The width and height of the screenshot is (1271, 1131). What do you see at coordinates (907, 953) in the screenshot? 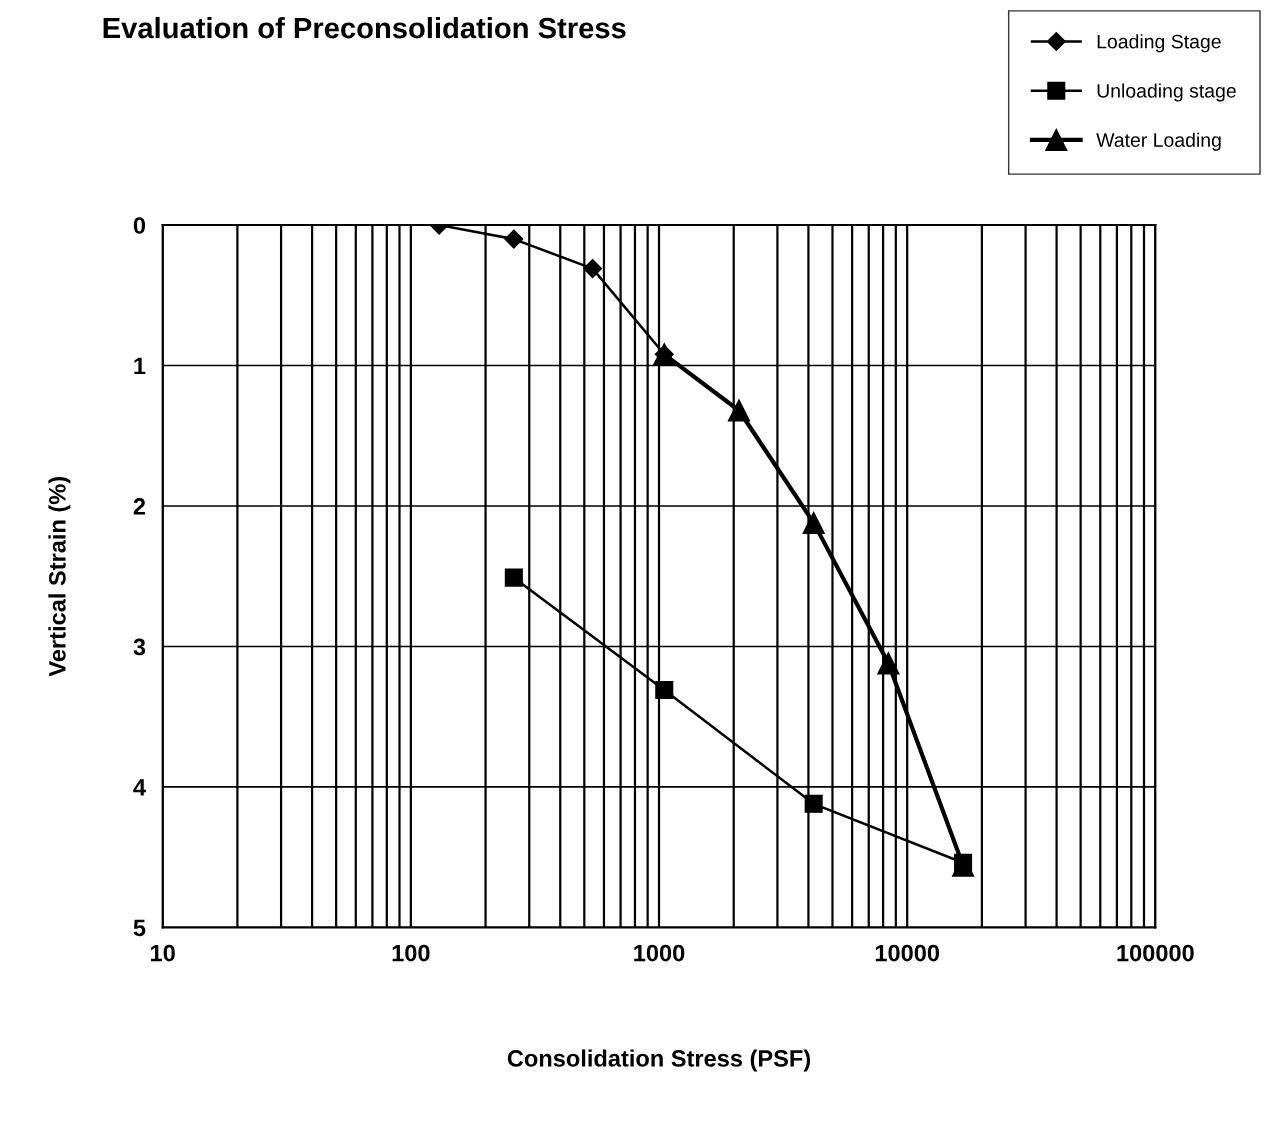
I see `x-tick-label: 10000` at bounding box center [907, 953].